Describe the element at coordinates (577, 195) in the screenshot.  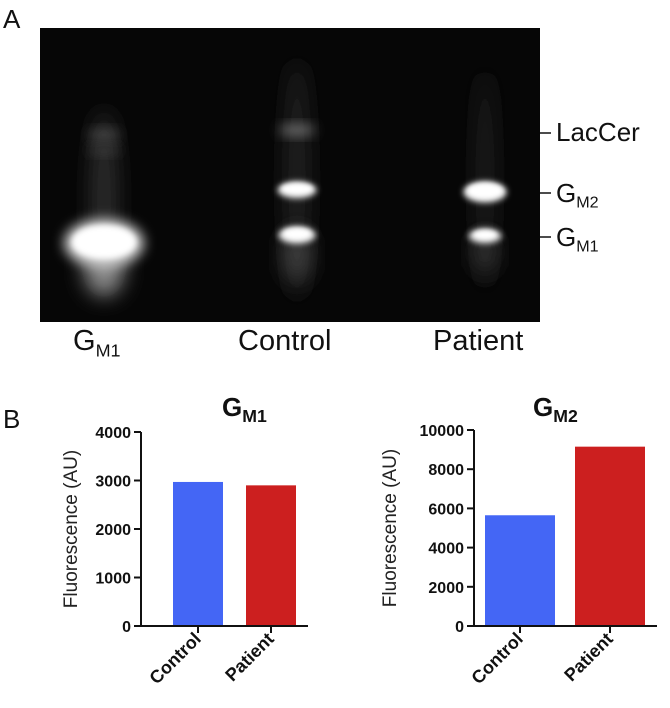
I see `band-label-gm2: GM2` at that location.